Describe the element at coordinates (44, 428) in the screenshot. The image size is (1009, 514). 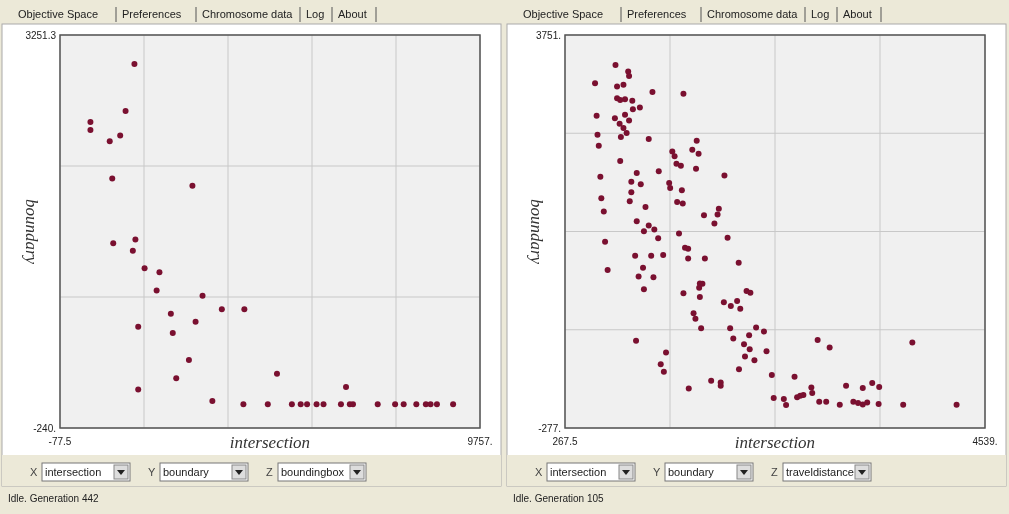
I see `y-tick-label: -240.` at that location.